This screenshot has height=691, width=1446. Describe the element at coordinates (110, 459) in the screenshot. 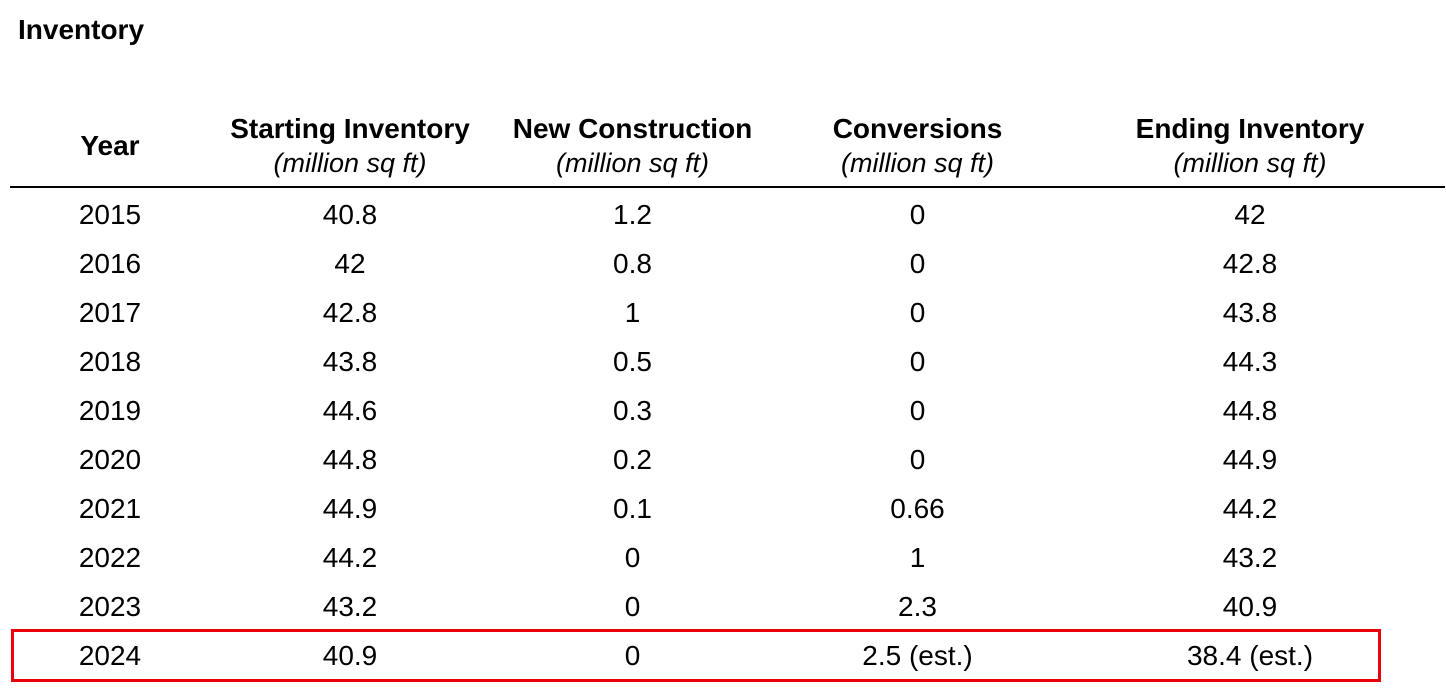

I see `cell-year: 2020` at that location.